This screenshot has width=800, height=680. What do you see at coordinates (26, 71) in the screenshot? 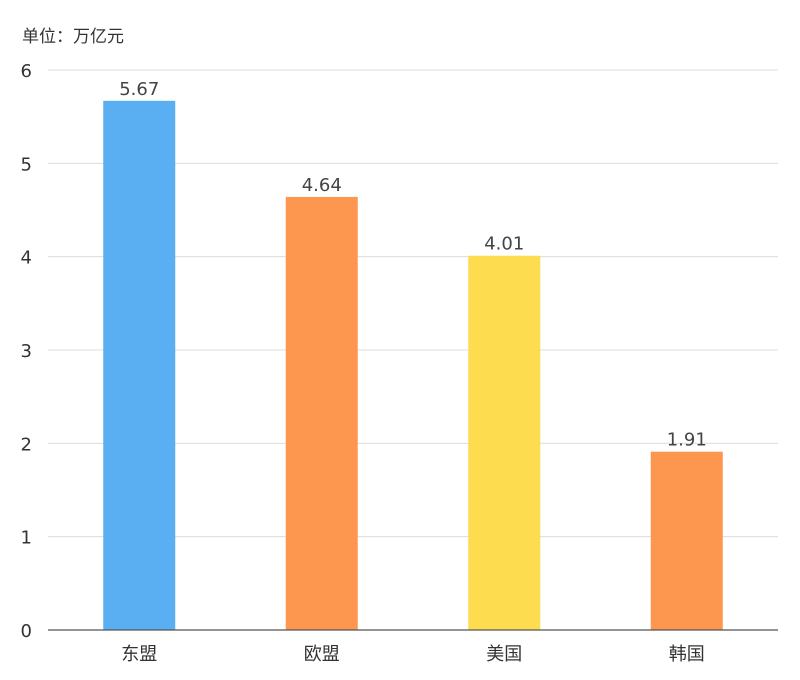
I see `y-tick-label: 6` at bounding box center [26, 71].